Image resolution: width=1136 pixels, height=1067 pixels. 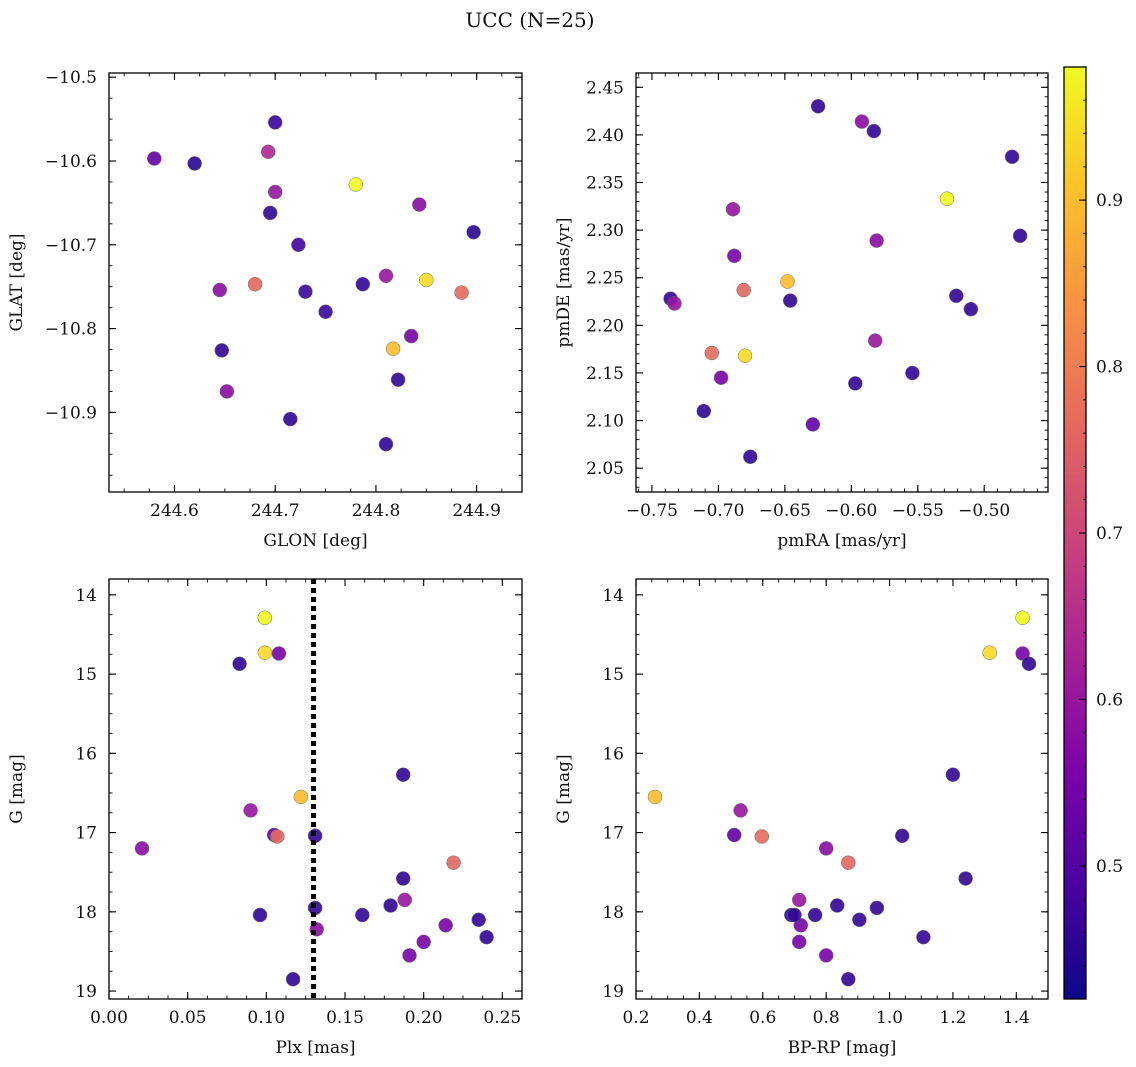 I want to click on x-tick-label: 1.2, so click(x=952, y=1018).